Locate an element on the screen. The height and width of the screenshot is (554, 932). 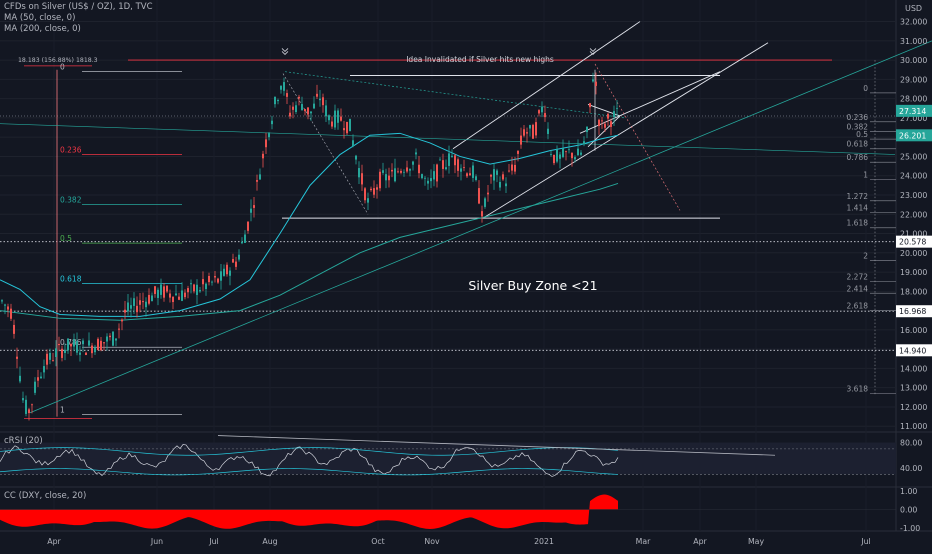
price-tick: 20.000 is located at coordinates (913, 253).